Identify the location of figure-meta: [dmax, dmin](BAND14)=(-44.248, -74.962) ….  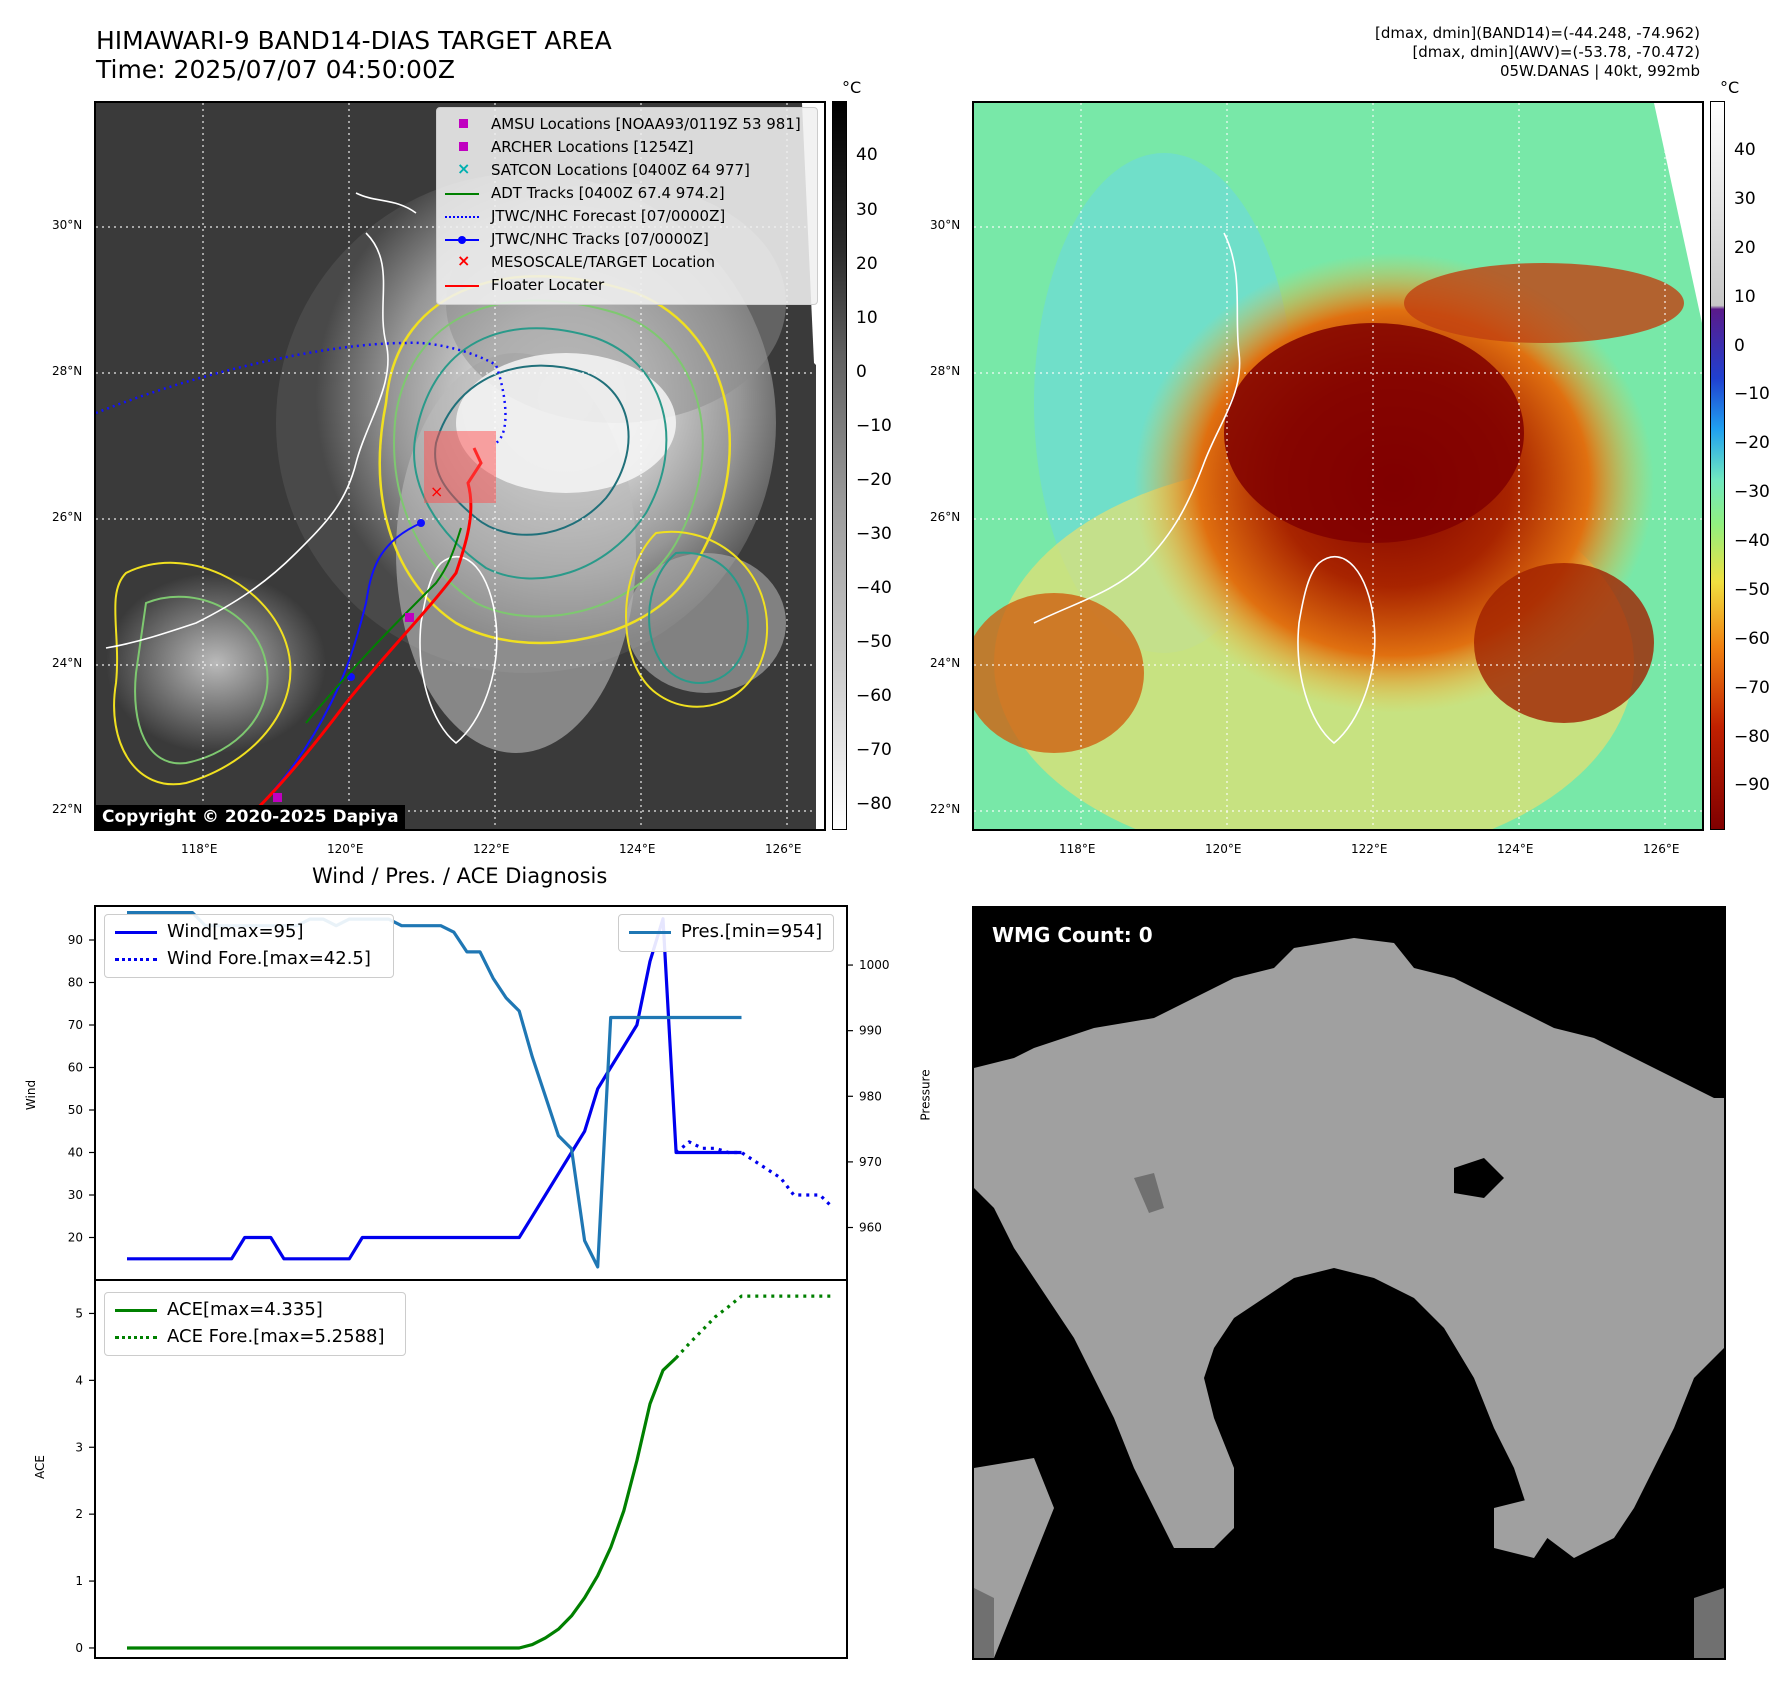
(1537, 52).